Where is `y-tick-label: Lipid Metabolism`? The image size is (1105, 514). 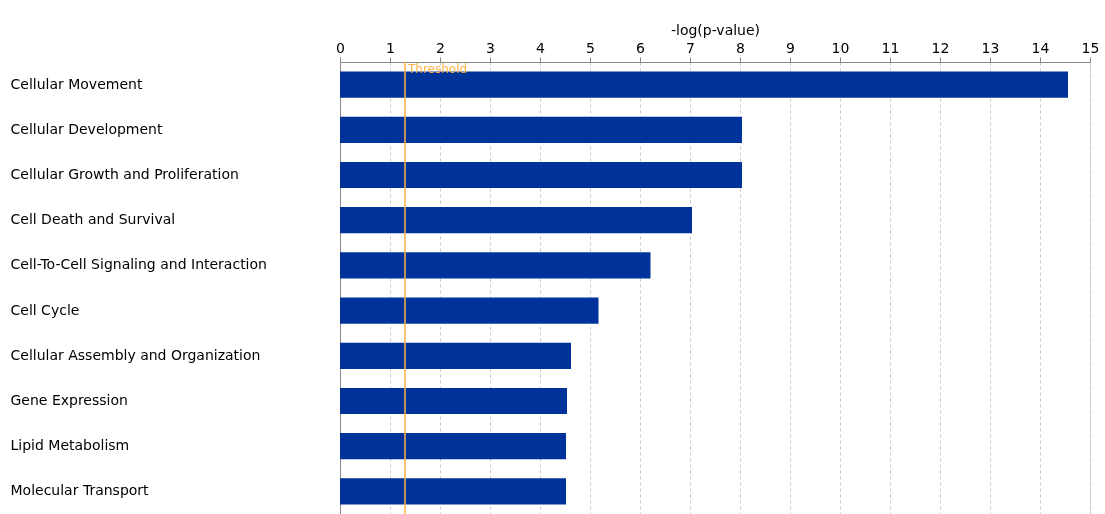
y-tick-label: Lipid Metabolism is located at coordinates (70, 445).